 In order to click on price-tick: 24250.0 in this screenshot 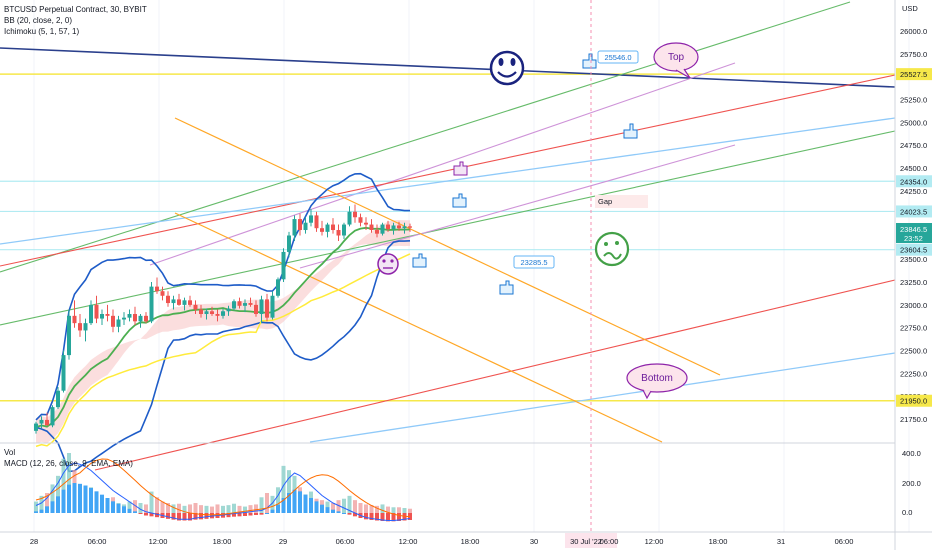, I will do `click(913, 191)`.